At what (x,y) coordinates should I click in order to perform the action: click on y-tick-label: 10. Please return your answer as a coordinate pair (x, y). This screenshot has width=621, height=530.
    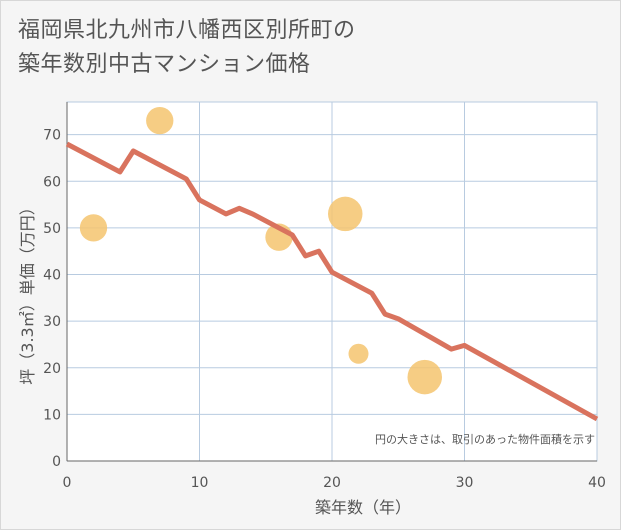
    Looking at the image, I should click on (52, 415).